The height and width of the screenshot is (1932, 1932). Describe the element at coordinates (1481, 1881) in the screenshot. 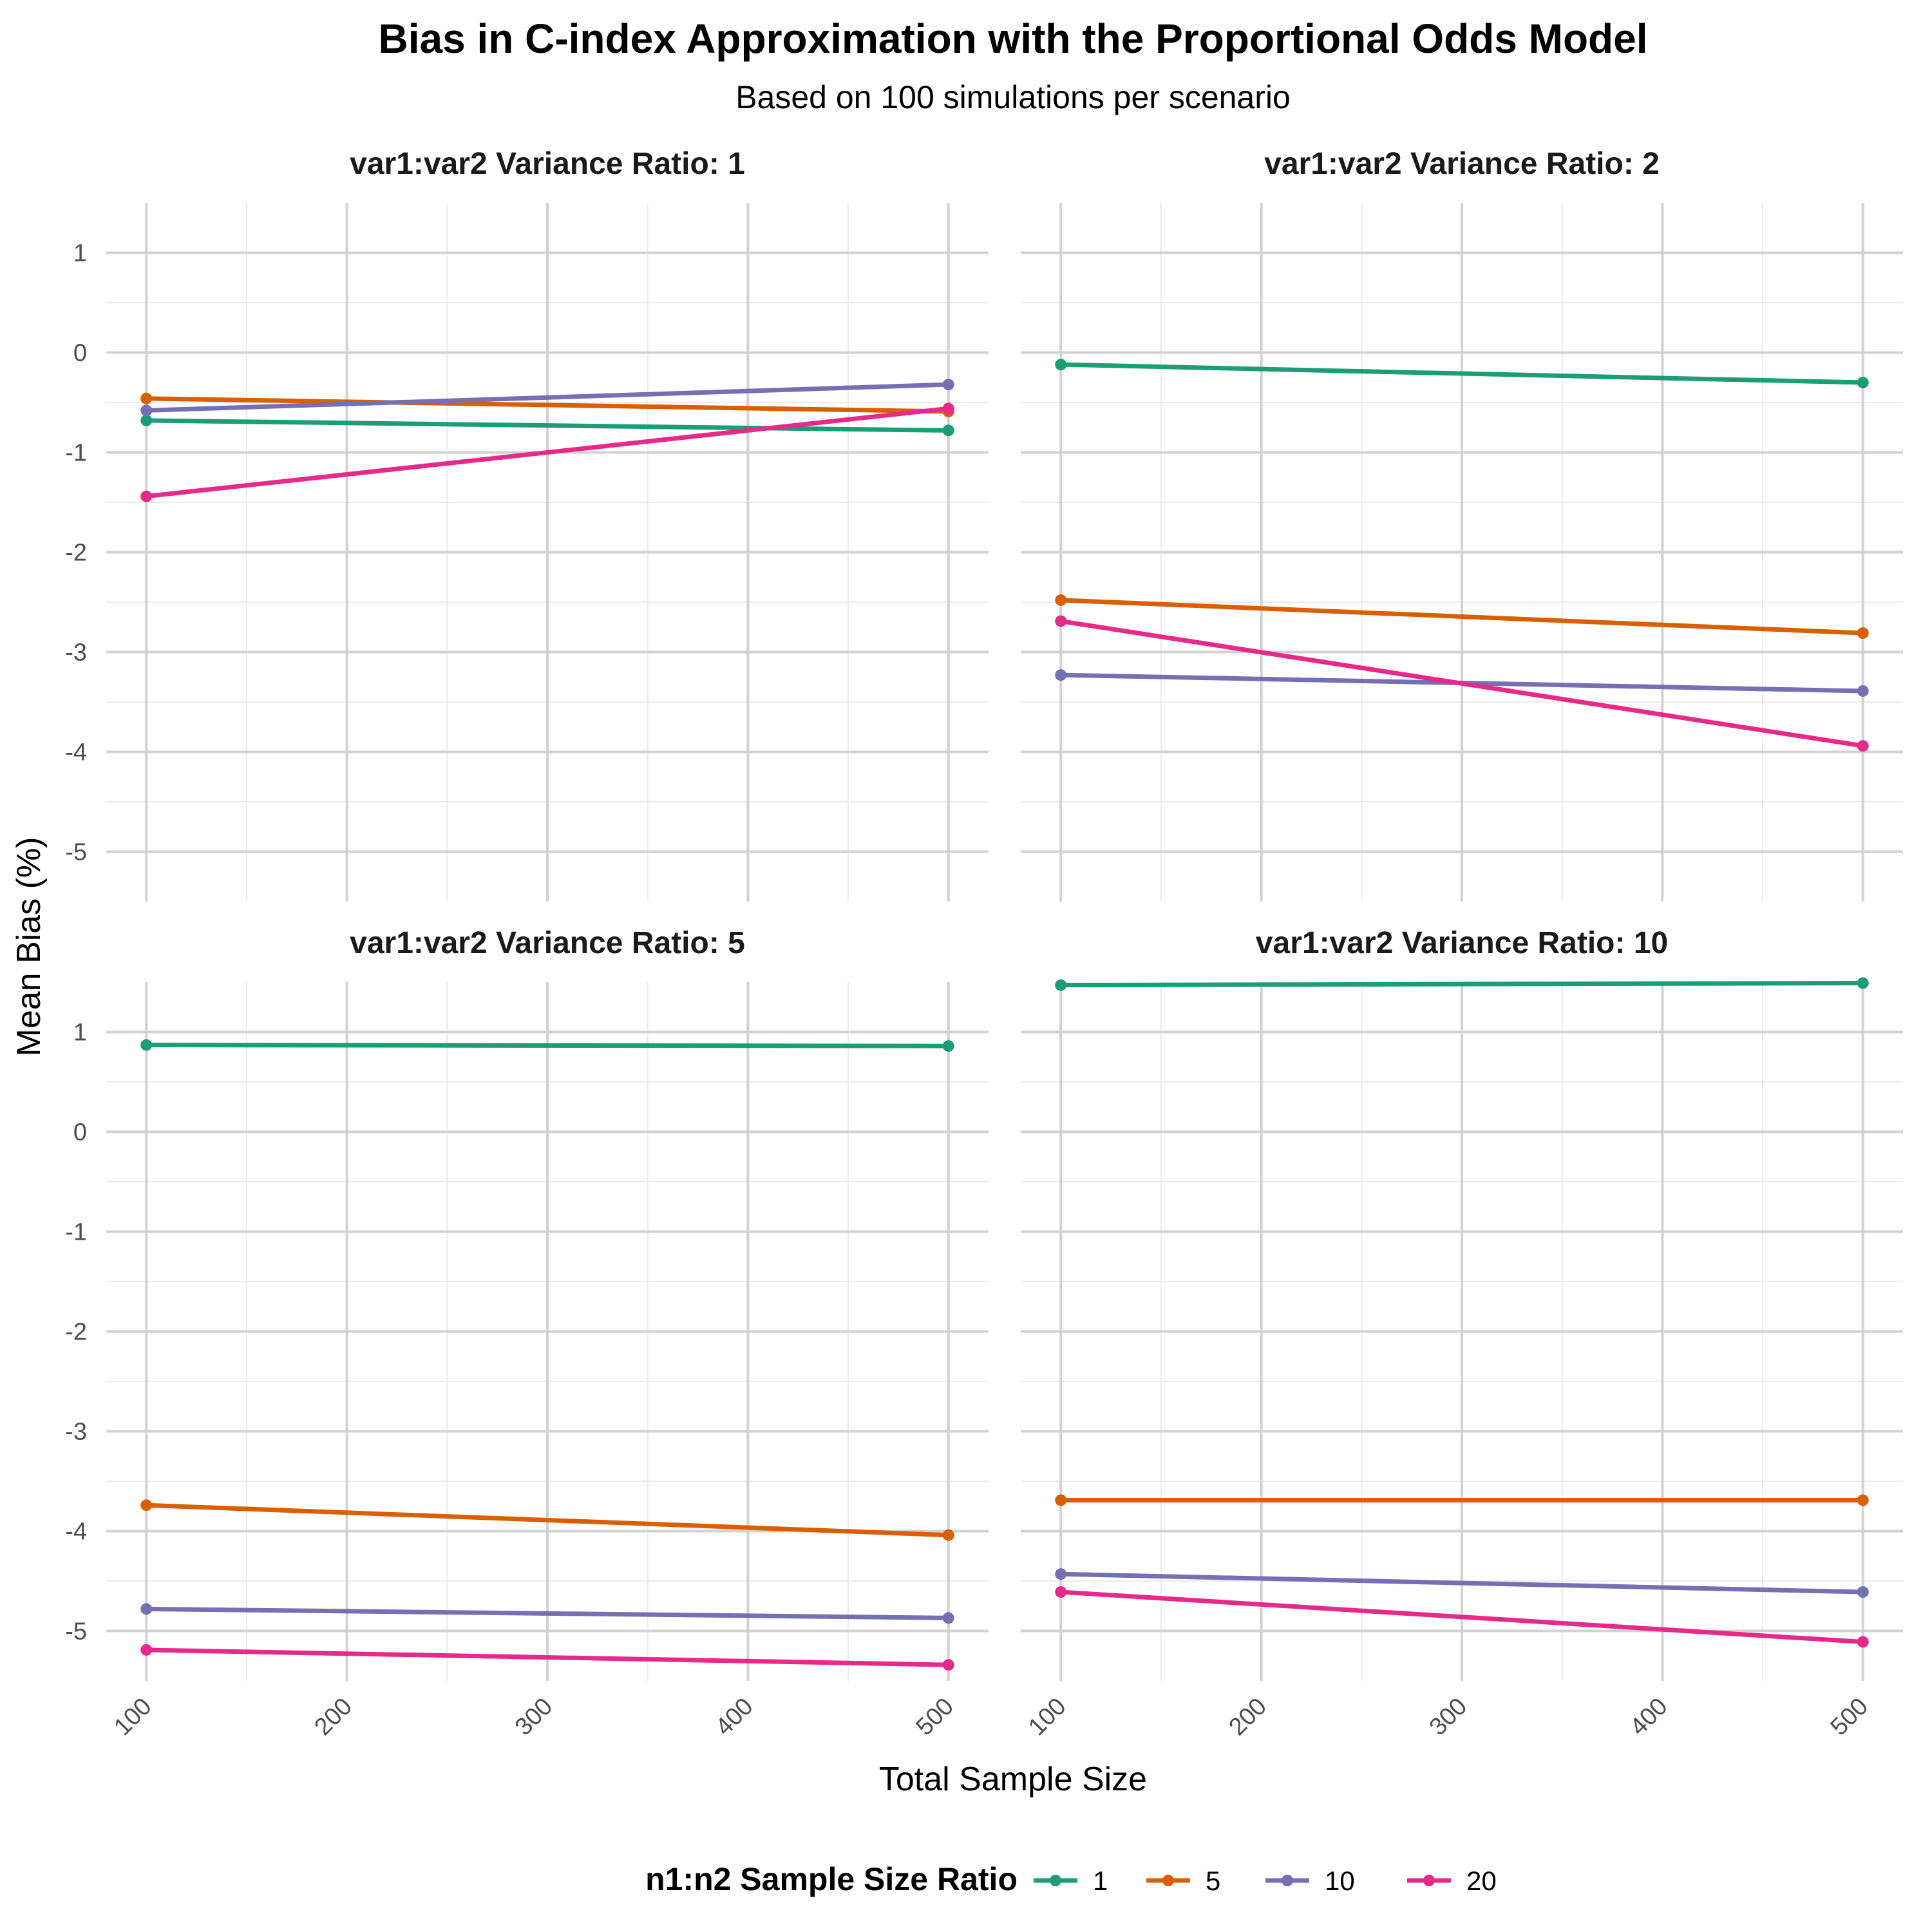

I see `legend-label: 20` at that location.